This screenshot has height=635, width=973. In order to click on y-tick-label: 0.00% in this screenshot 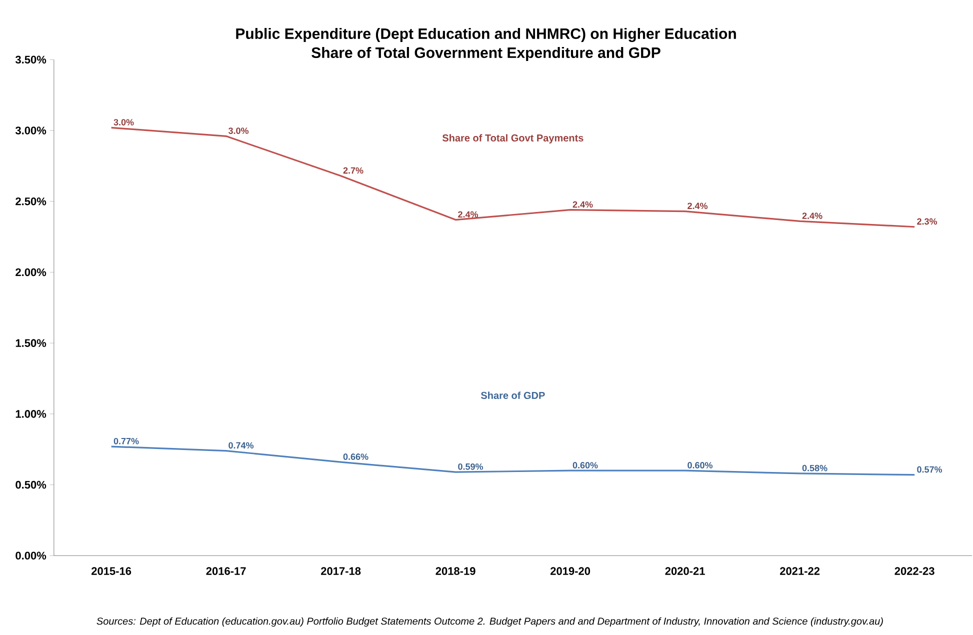, I will do `click(31, 556)`.